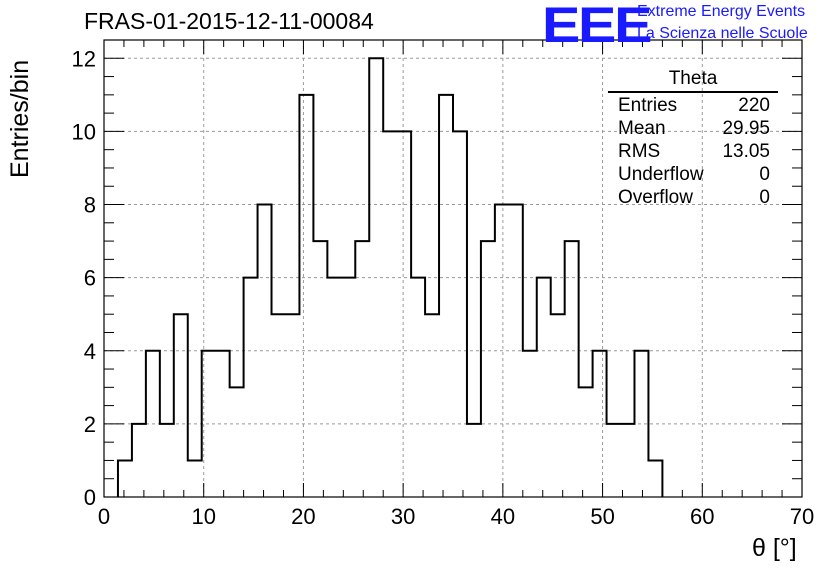  What do you see at coordinates (693, 128) in the screenshot?
I see `stats-row-mean: Mean 29.95` at bounding box center [693, 128].